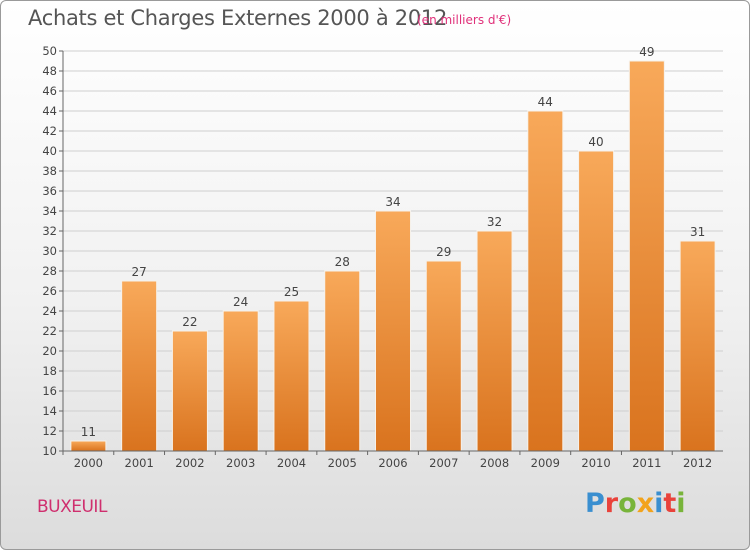 The height and width of the screenshot is (550, 750). What do you see at coordinates (697, 463) in the screenshot?
I see `x-tick-label-2012: 2012` at bounding box center [697, 463].